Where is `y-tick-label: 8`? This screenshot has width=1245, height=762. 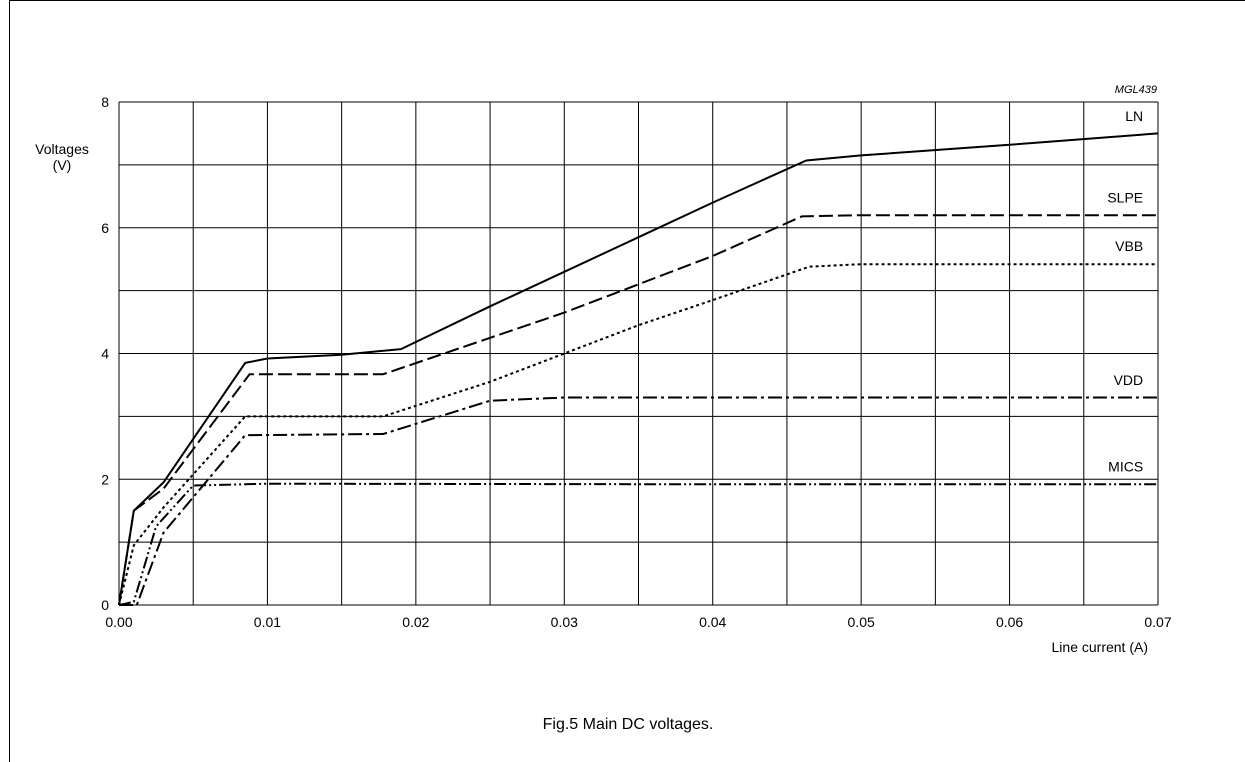
y-tick-label: 8 is located at coordinates (105, 102).